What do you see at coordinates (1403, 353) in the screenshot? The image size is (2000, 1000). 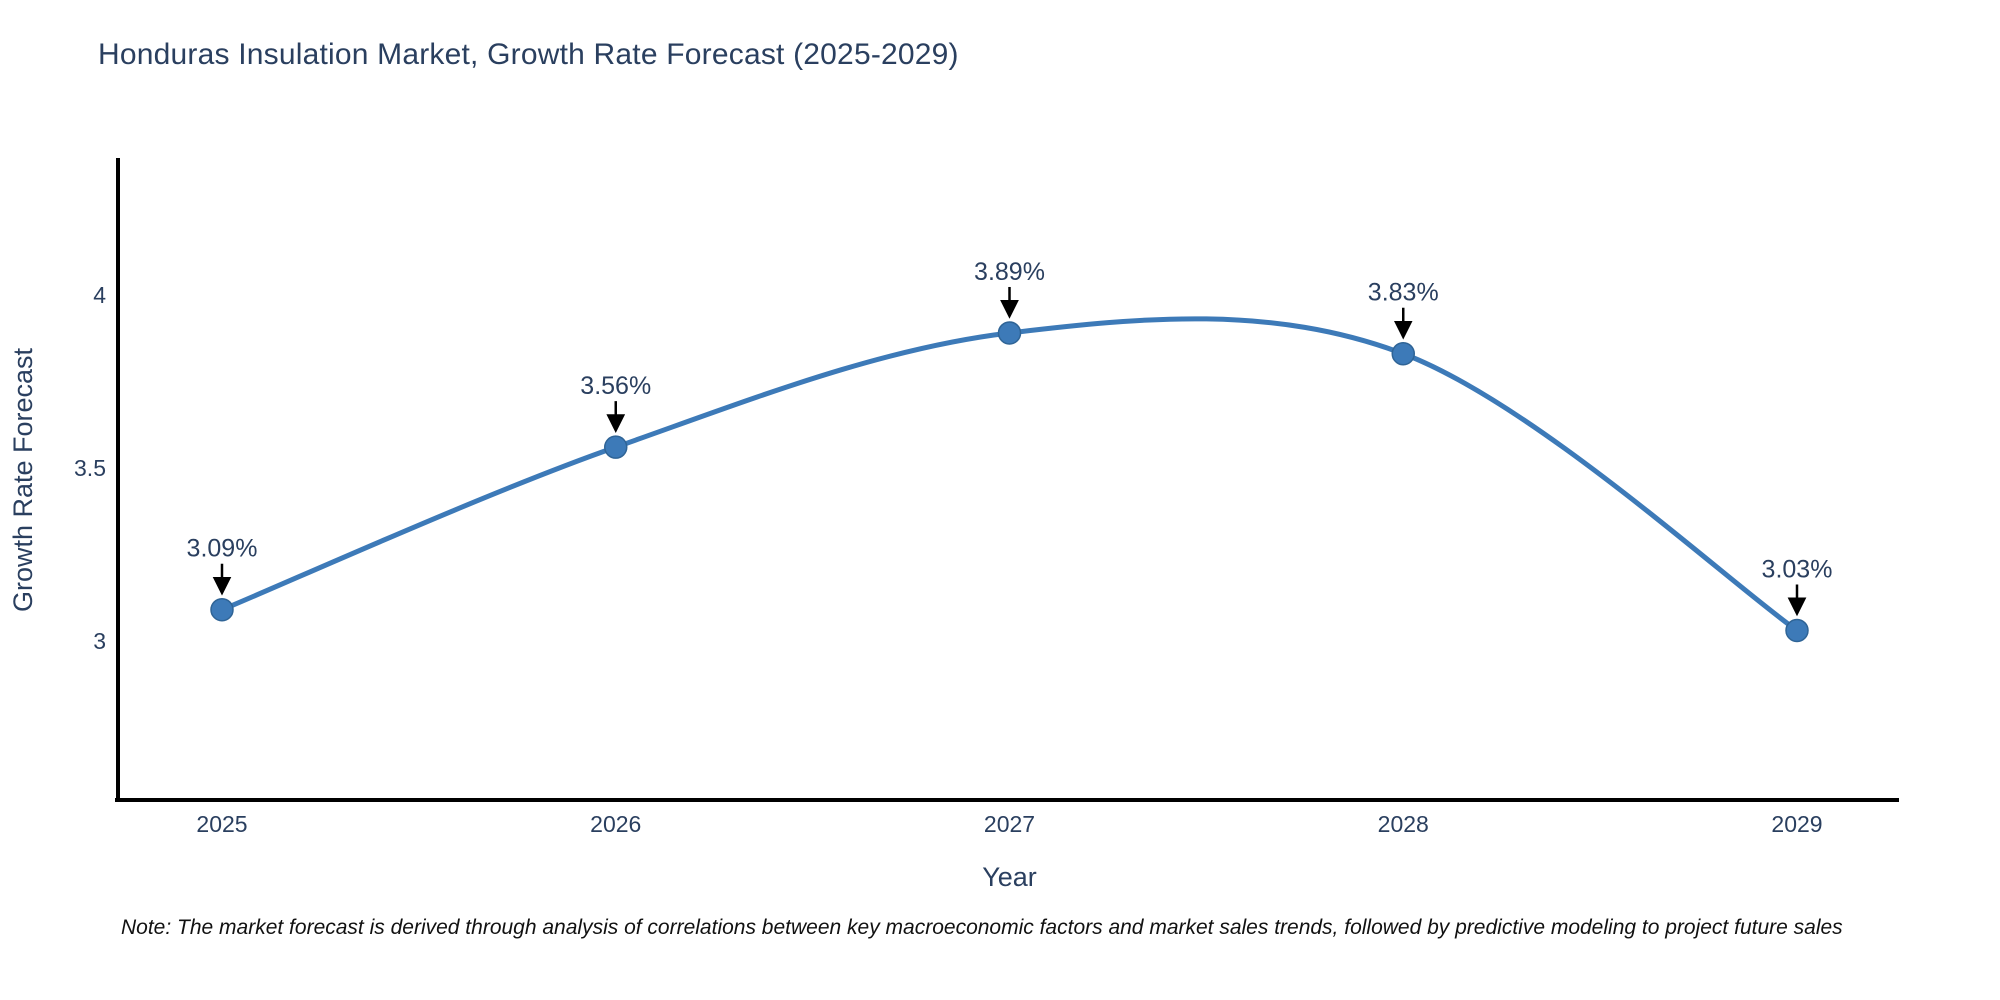 I see `data-point-2028` at bounding box center [1403, 353].